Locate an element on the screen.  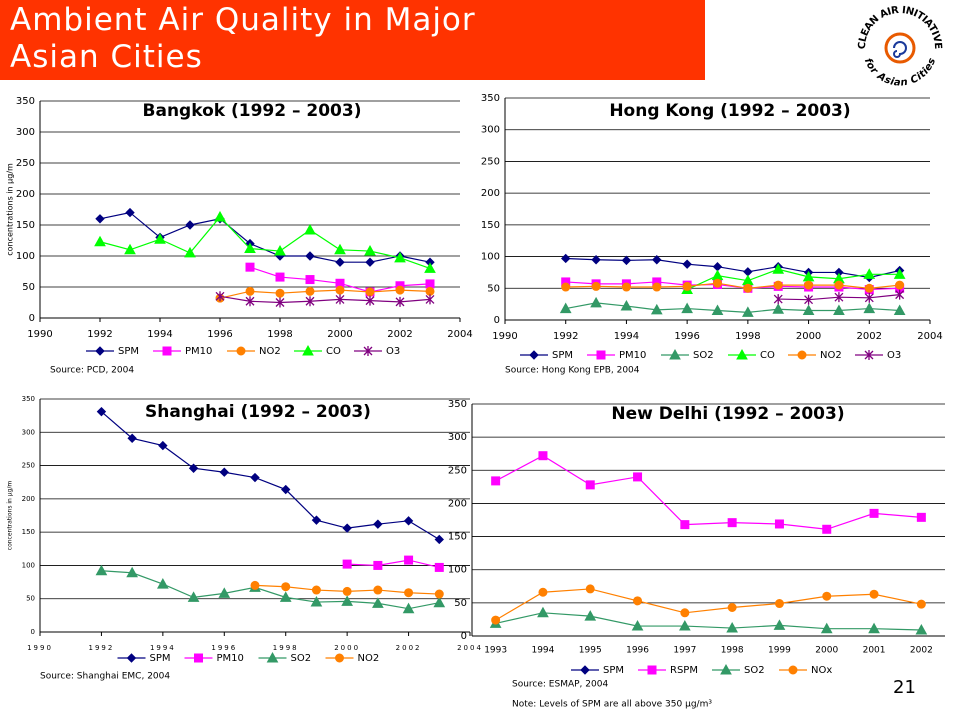
x-tick-label: 1990 is located at coordinates (40, 648).